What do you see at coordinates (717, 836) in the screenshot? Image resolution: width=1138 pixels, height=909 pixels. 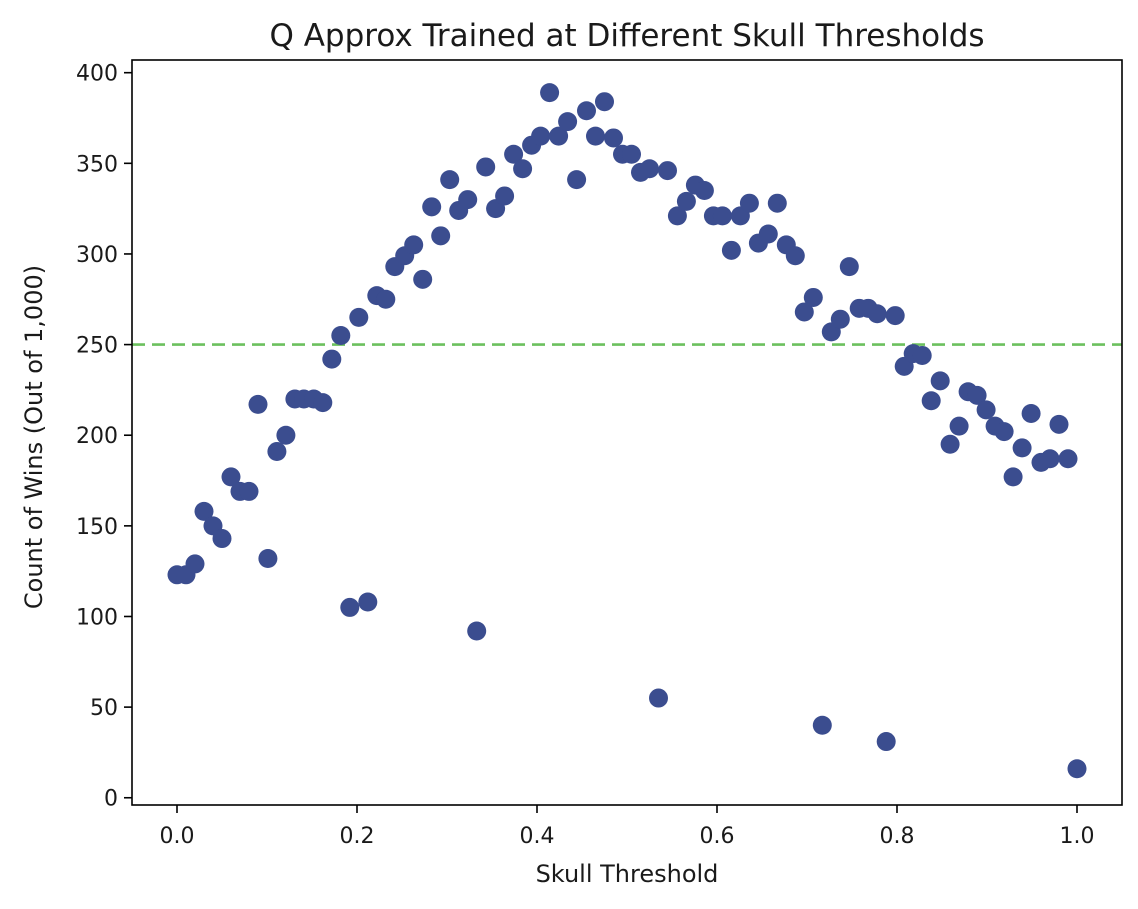 I see `x-tick-label: 0.6` at bounding box center [717, 836].